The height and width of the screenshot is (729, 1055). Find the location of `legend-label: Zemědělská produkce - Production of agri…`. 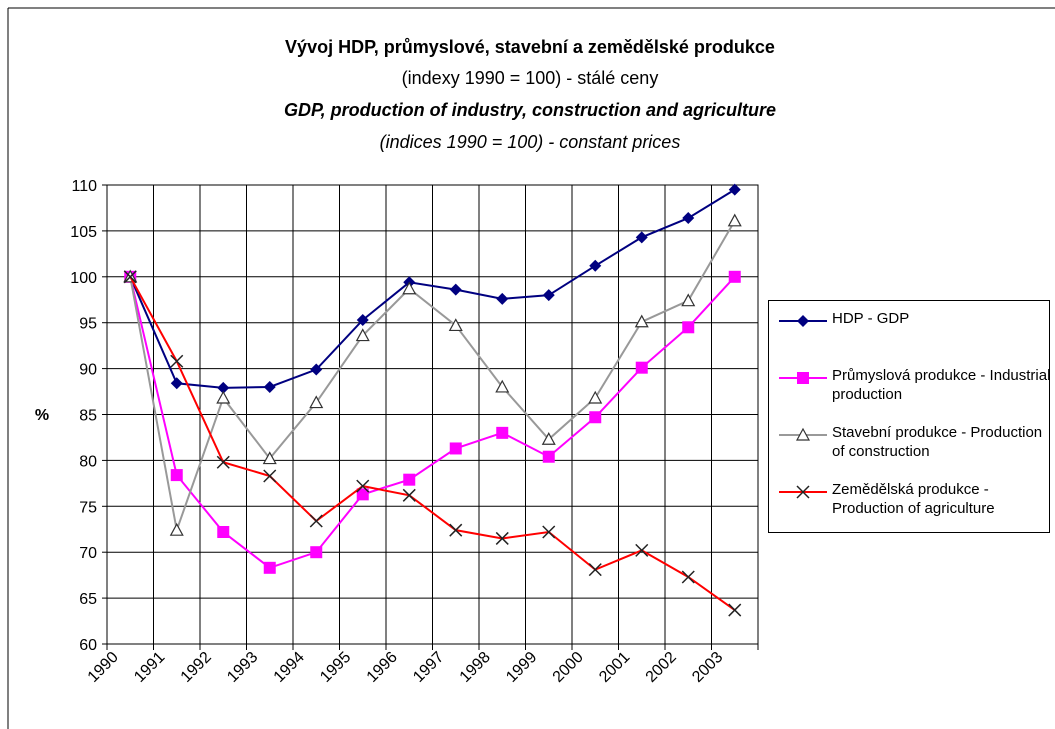

legend-label: Zemědělská produkce - Production of agri… is located at coordinates (913, 499).